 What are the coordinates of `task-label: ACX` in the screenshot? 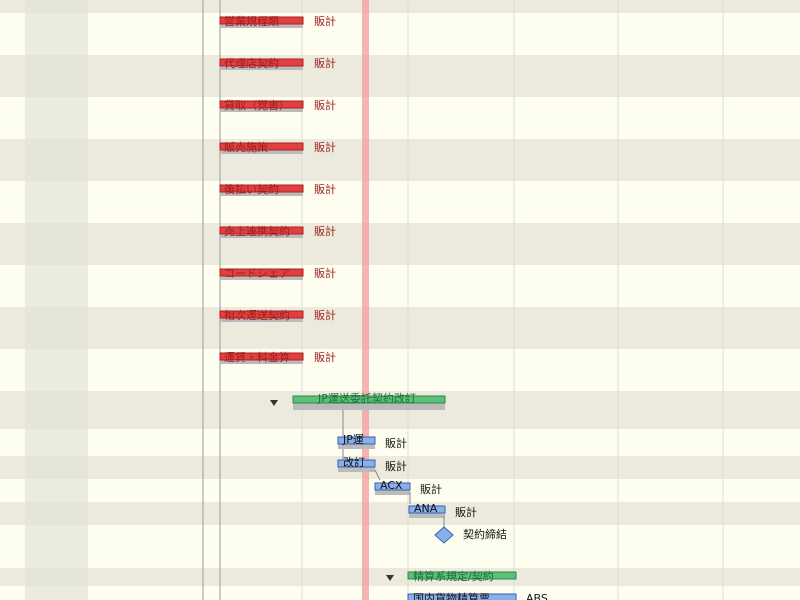 It's located at (391, 485).